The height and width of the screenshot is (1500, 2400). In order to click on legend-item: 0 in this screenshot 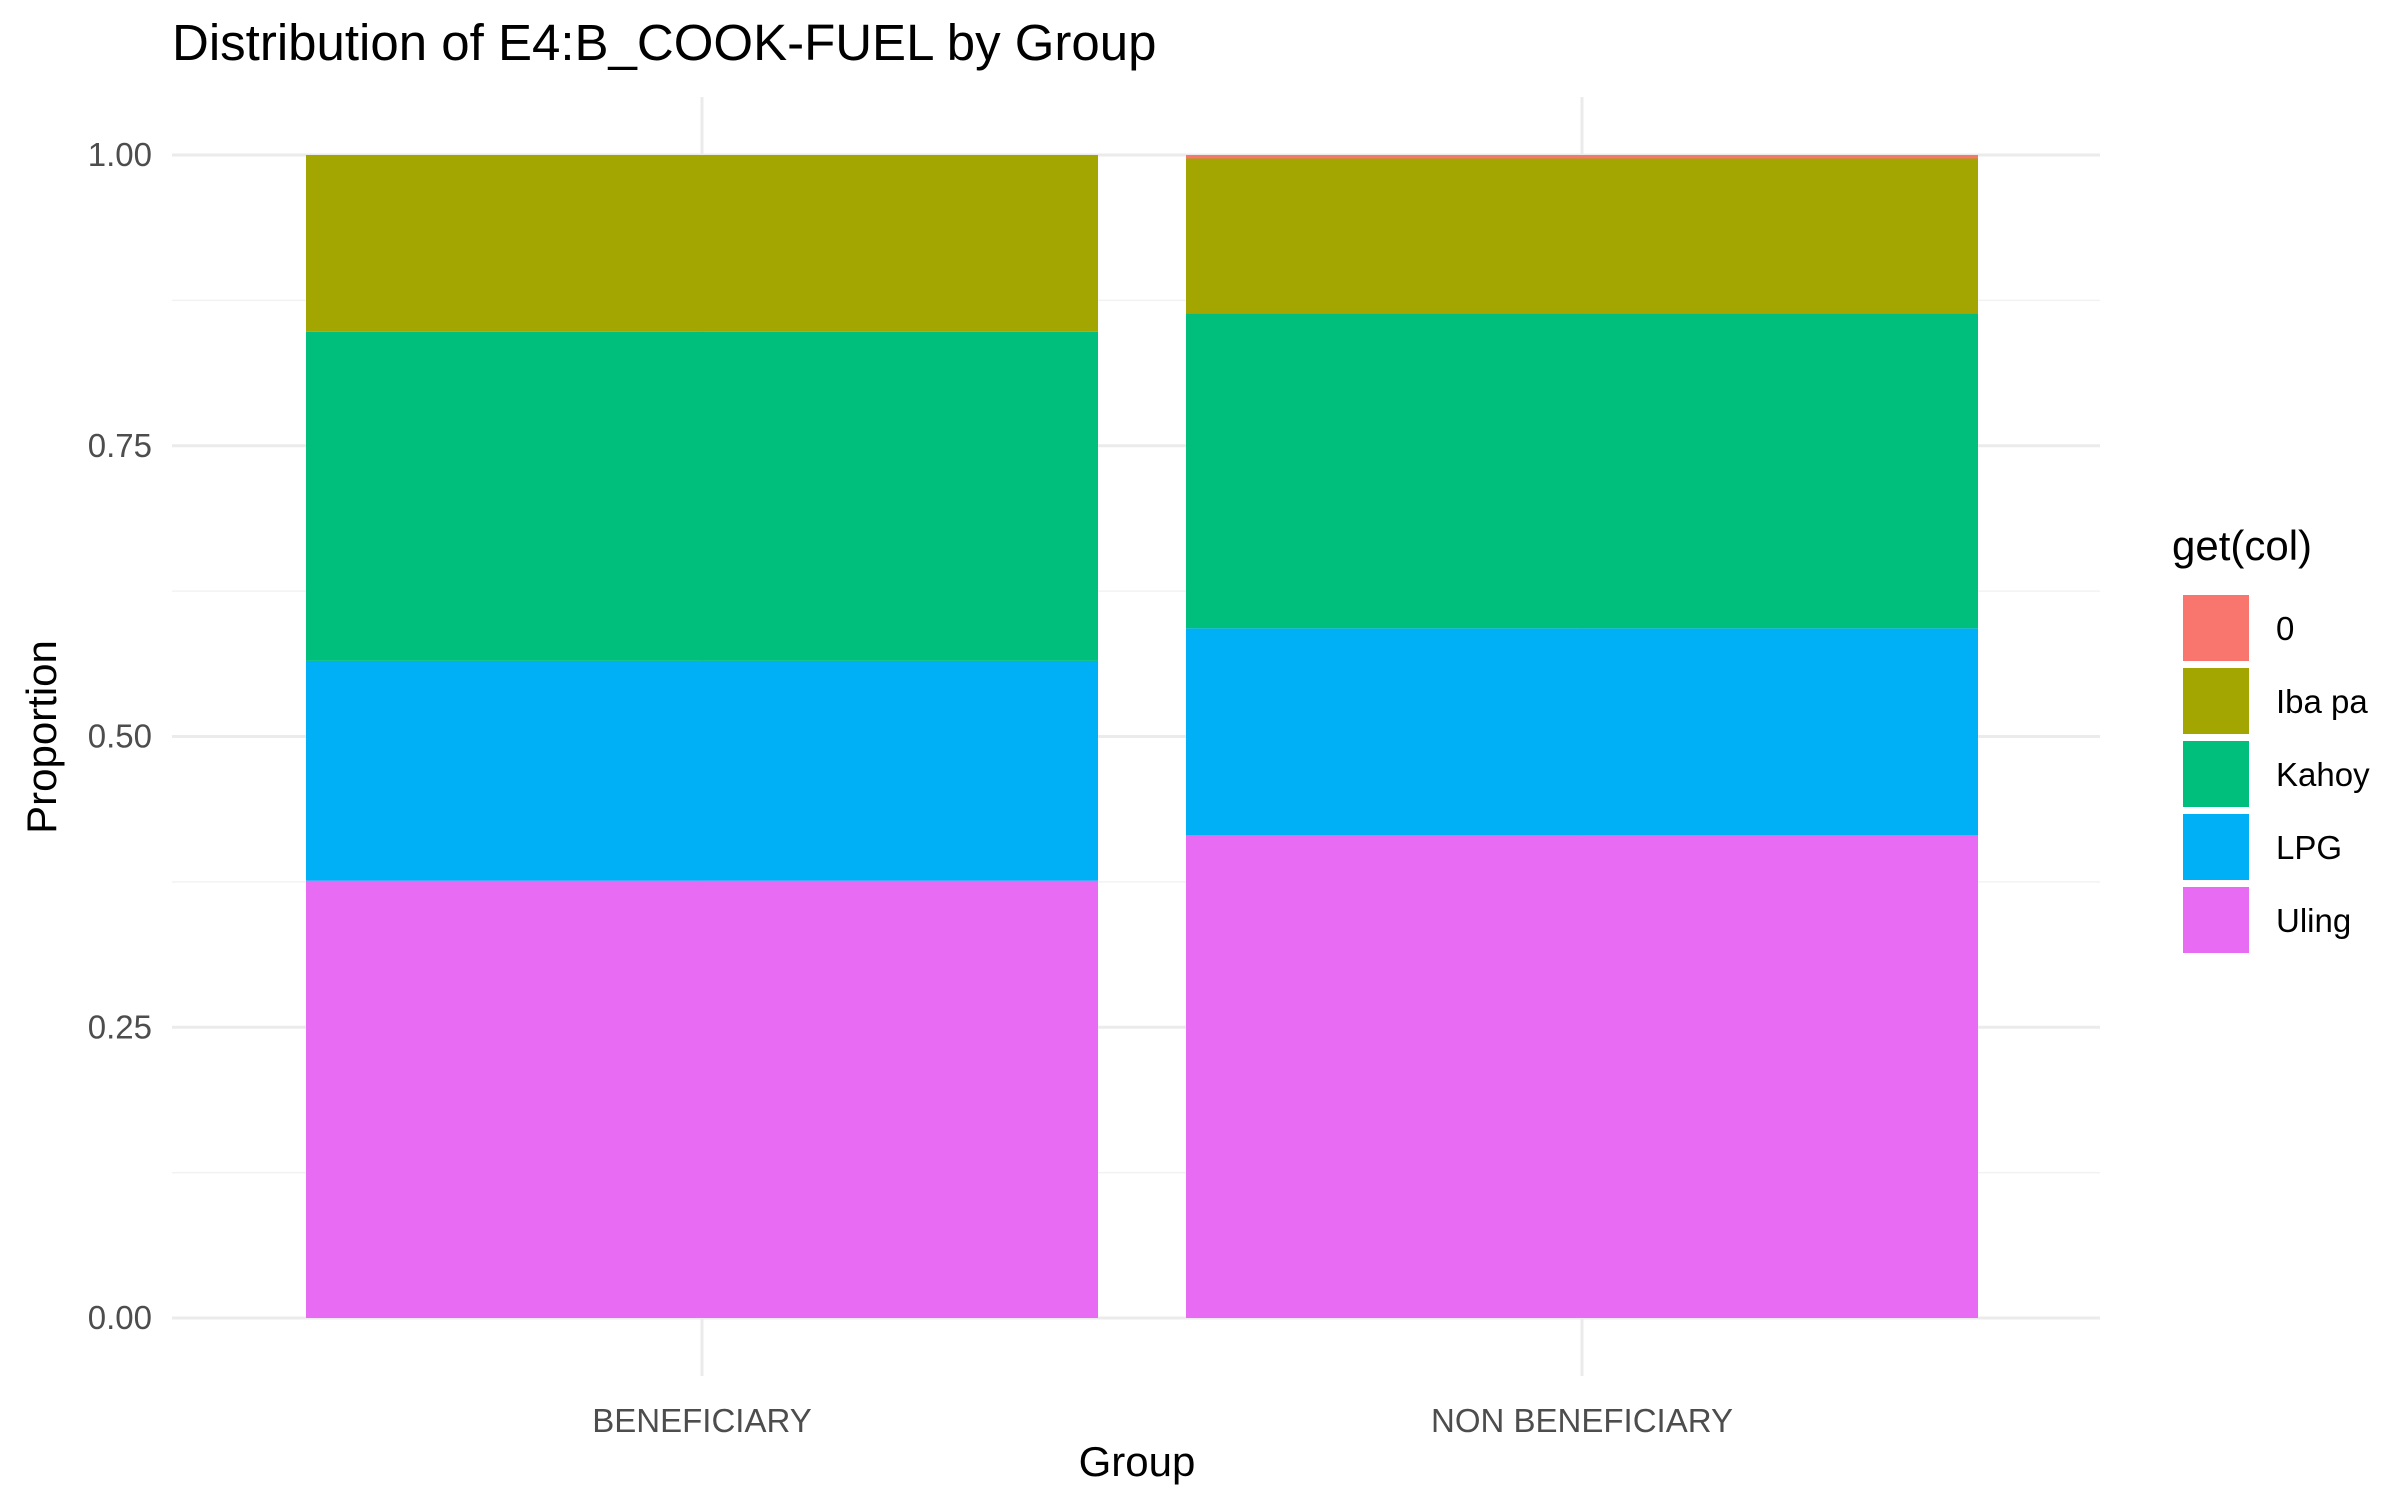, I will do `click(2238, 628)`.